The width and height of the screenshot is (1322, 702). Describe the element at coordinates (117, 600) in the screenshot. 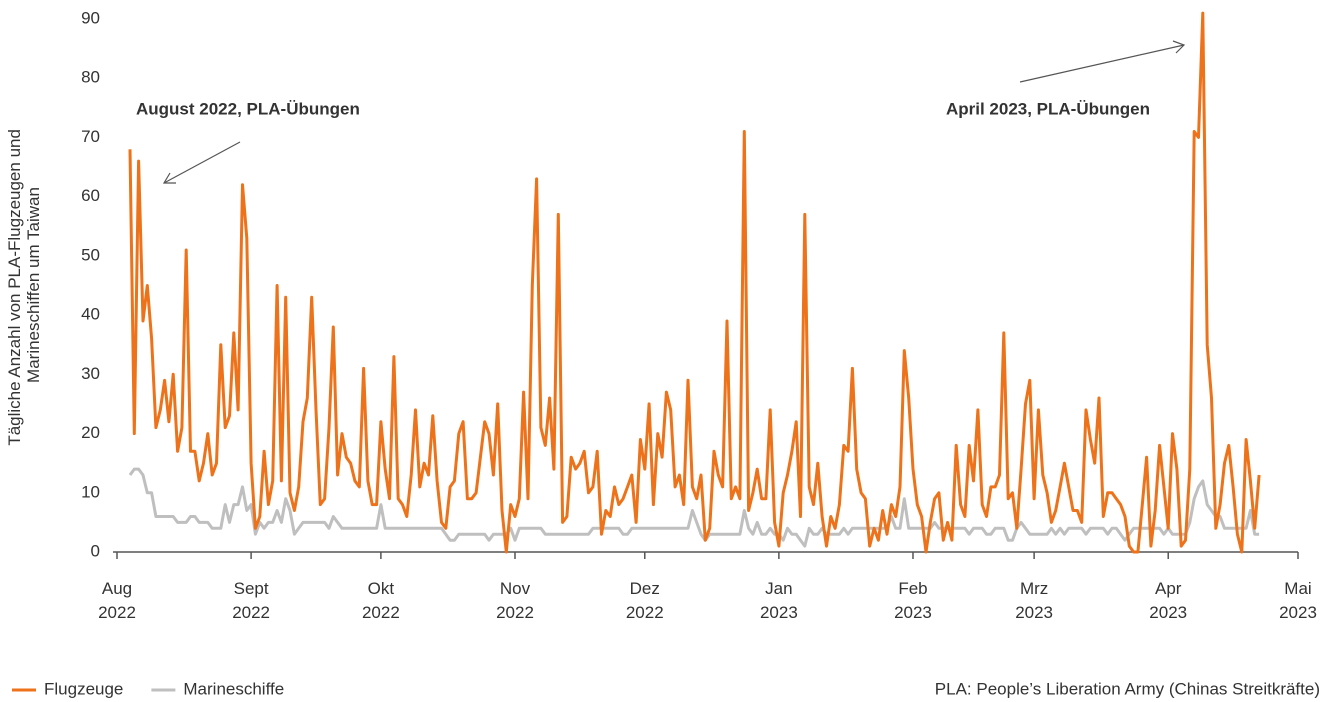

I see `x-tick-label: Aug 2022` at that location.